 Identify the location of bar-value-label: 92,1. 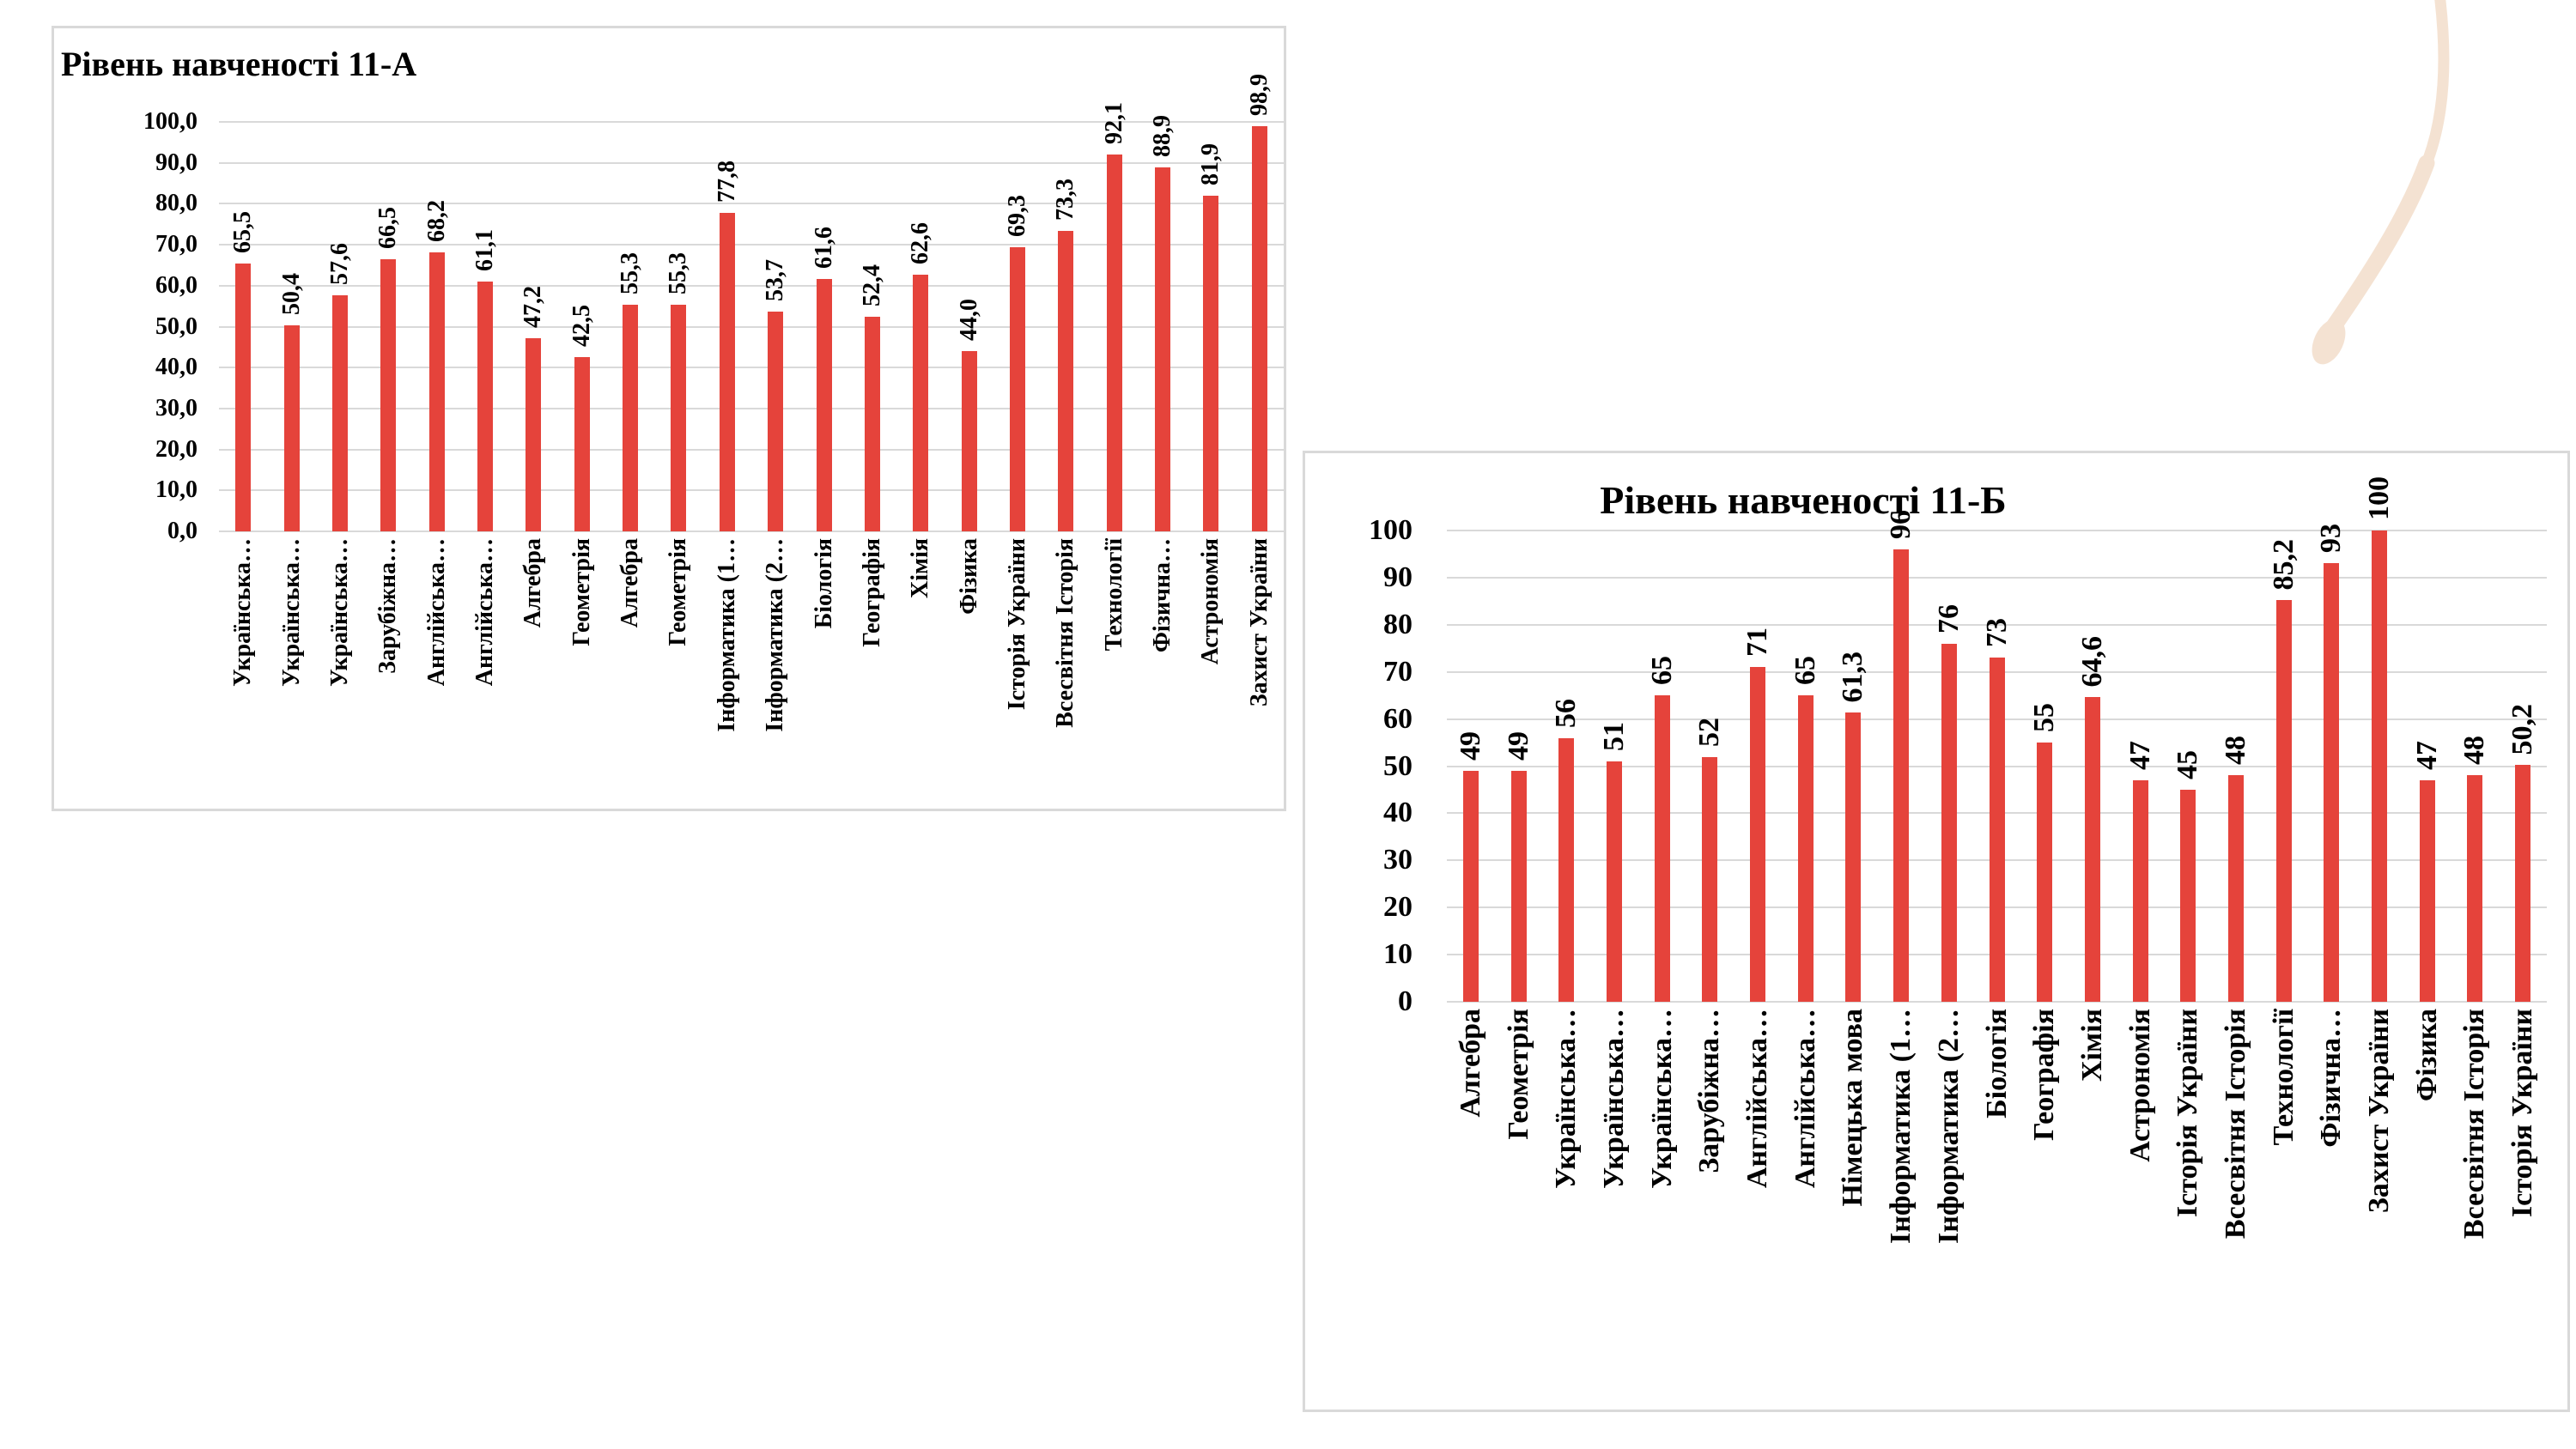
(1113, 122).